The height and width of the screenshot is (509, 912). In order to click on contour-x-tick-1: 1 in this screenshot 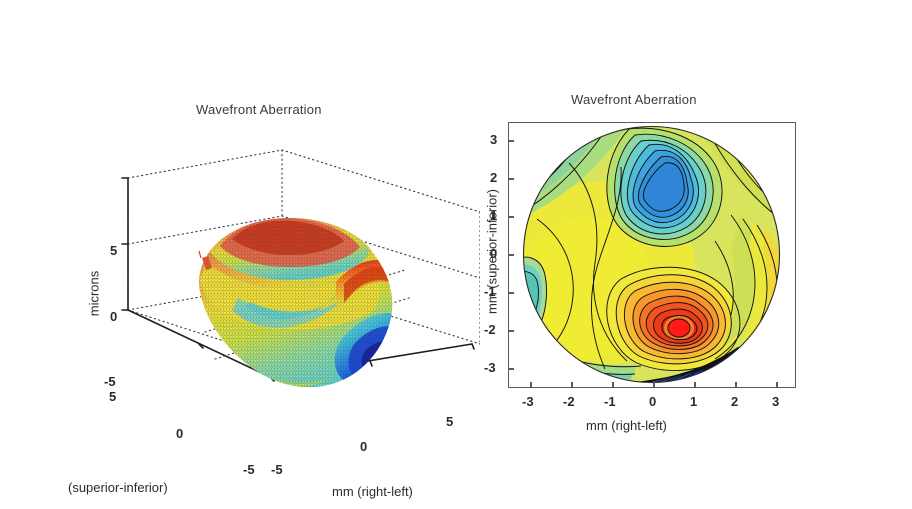, I will do `click(694, 401)`.